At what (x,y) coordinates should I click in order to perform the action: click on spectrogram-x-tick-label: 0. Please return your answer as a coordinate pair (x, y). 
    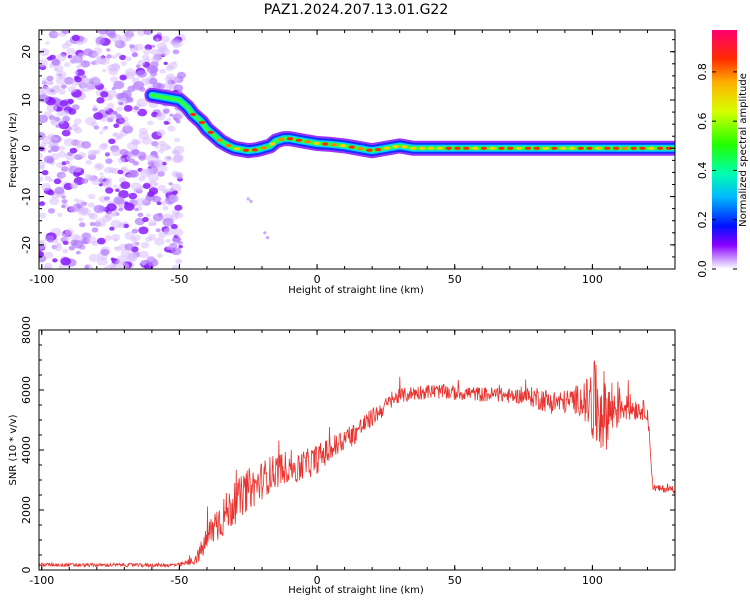
    Looking at the image, I should click on (317, 279).